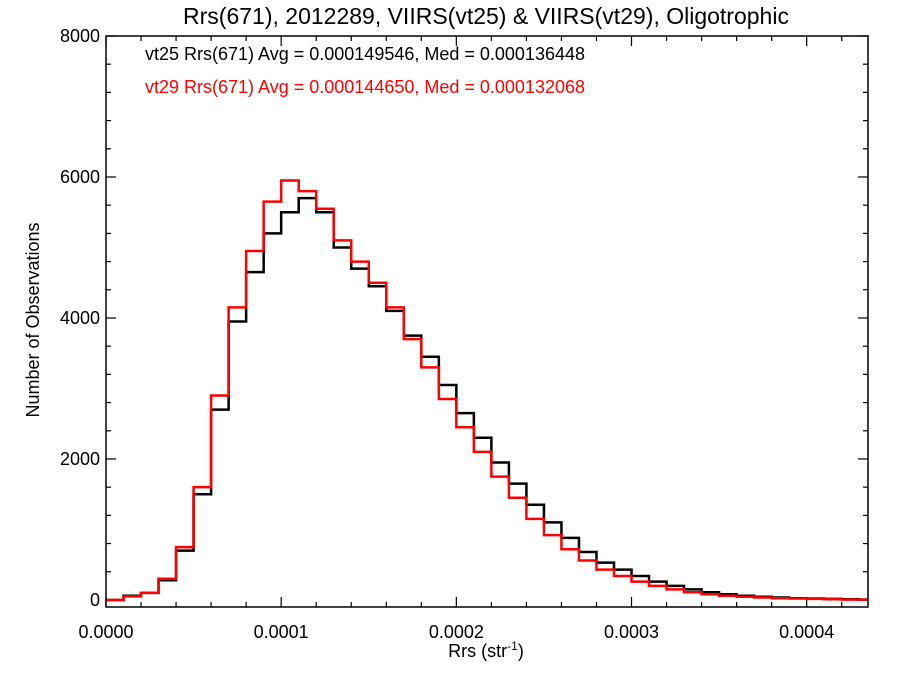  I want to click on x-tick-label: 0.0002, so click(456, 632).